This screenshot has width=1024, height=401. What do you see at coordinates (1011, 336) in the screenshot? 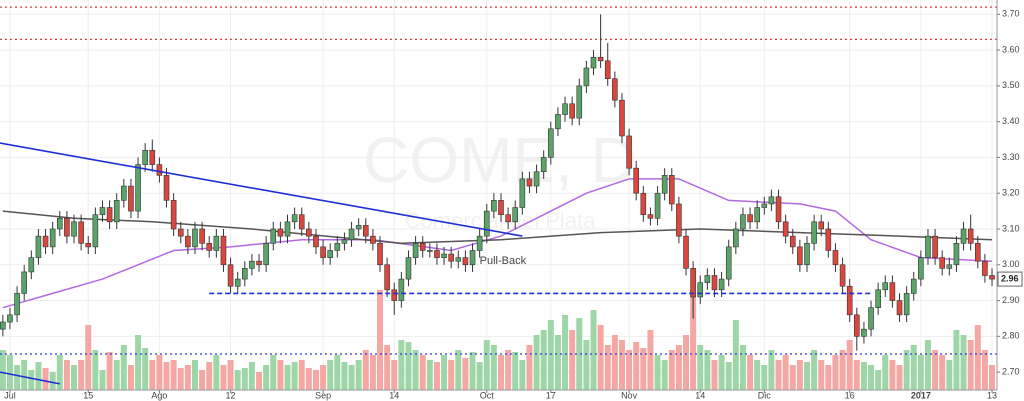
I see `y-tick-label: 2.80` at bounding box center [1011, 336].